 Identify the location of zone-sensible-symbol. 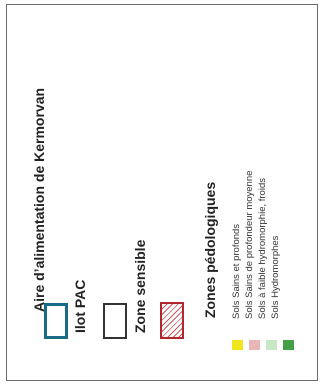
(115, 321).